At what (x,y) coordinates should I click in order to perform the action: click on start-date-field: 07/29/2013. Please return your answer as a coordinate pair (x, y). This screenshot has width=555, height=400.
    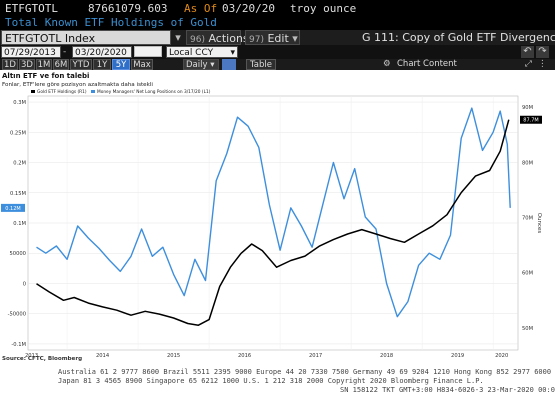
    Looking at the image, I should click on (31, 52).